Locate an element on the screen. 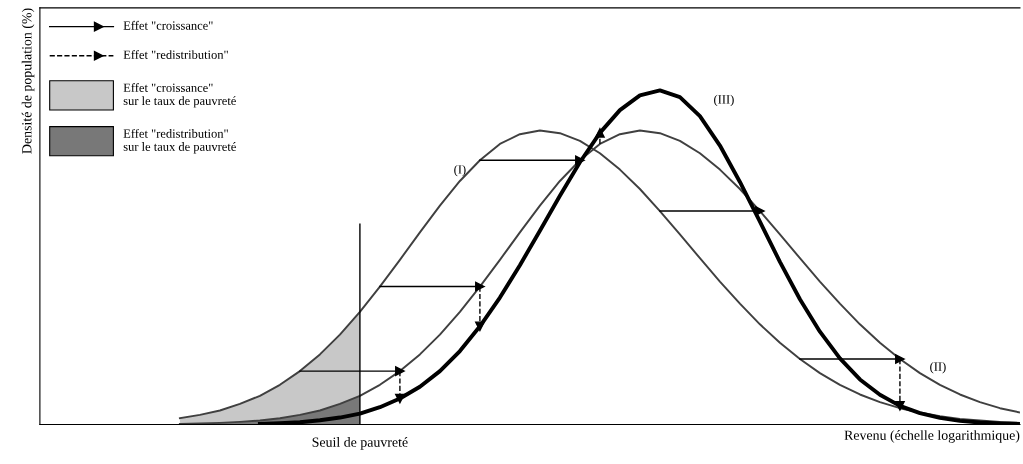  text: Seuil de pauvreté is located at coordinates (360, 443).